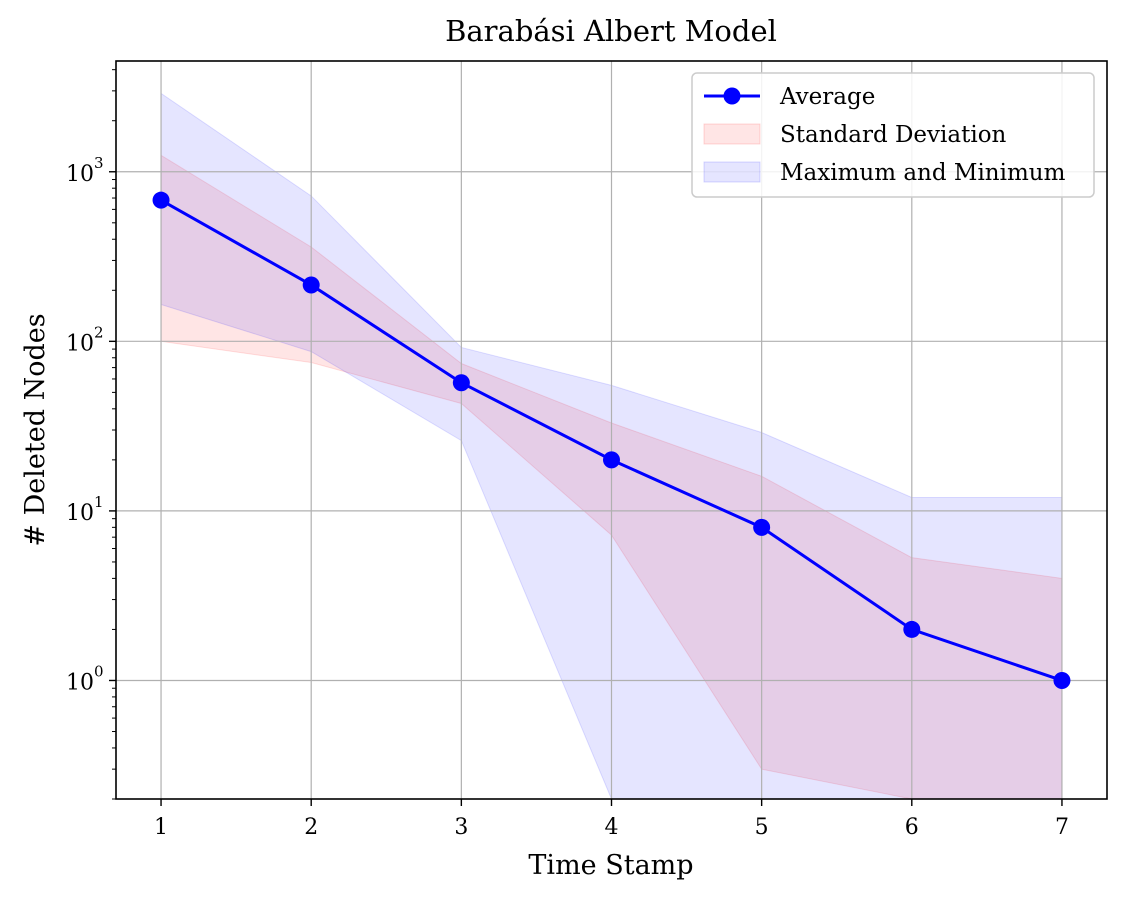  I want to click on x-tick-label: 5, so click(762, 827).